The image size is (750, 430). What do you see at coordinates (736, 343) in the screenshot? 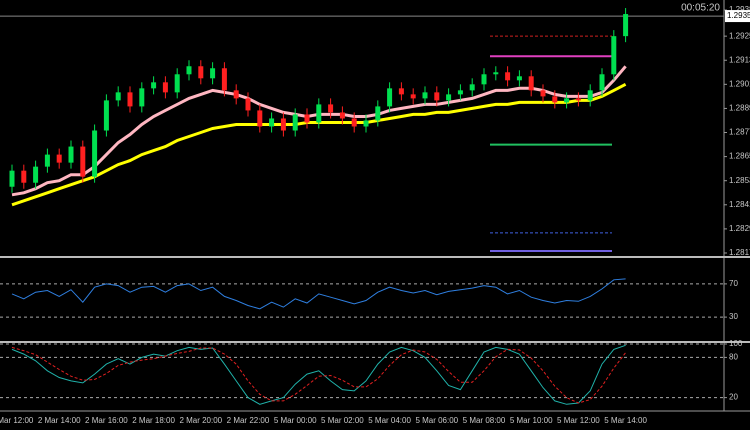
I see `y-tick-label: 100` at bounding box center [736, 343].